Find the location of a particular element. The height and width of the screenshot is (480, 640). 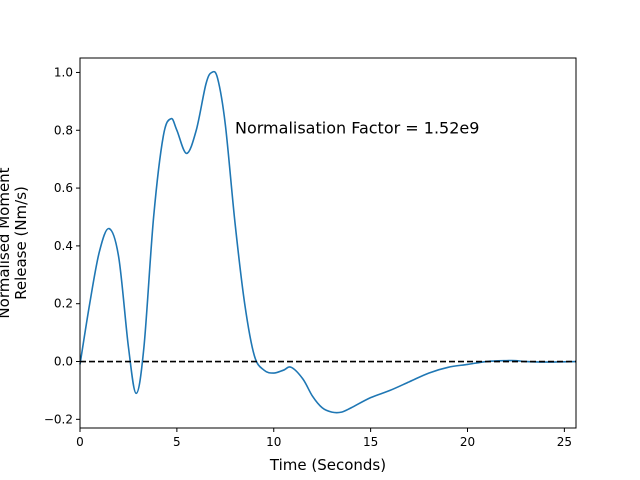

x-tick-label: 25 is located at coordinates (564, 442).